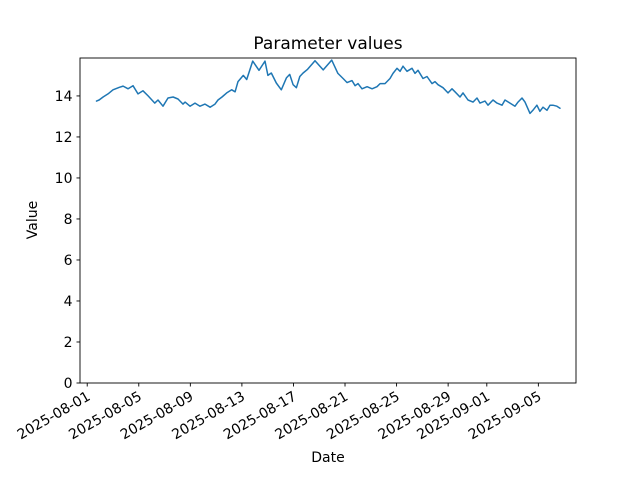 This screenshot has height=480, width=640. What do you see at coordinates (64, 138) in the screenshot?
I see `y-tick-label: 12` at bounding box center [64, 138].